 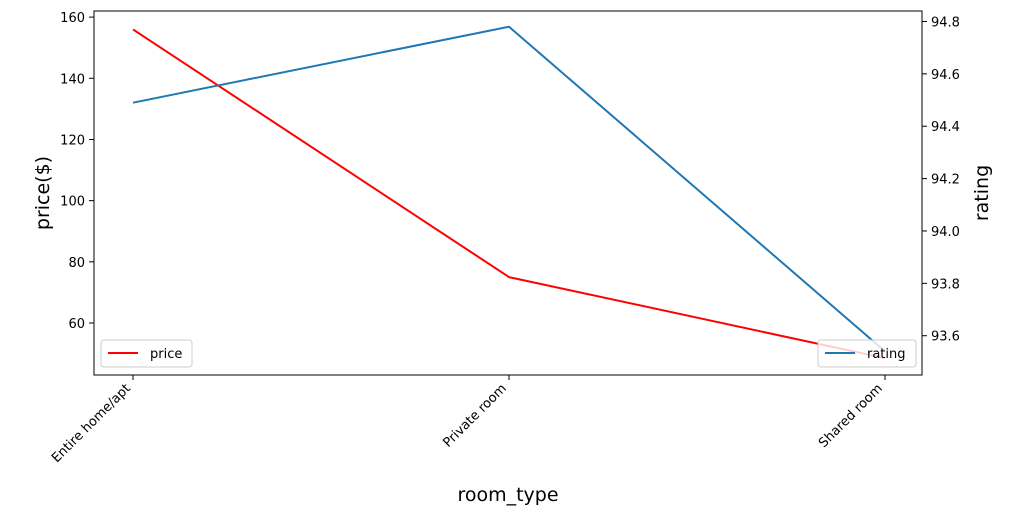 What do you see at coordinates (945, 337) in the screenshot?
I see `right-y-tick-label: 93.6` at bounding box center [945, 337].